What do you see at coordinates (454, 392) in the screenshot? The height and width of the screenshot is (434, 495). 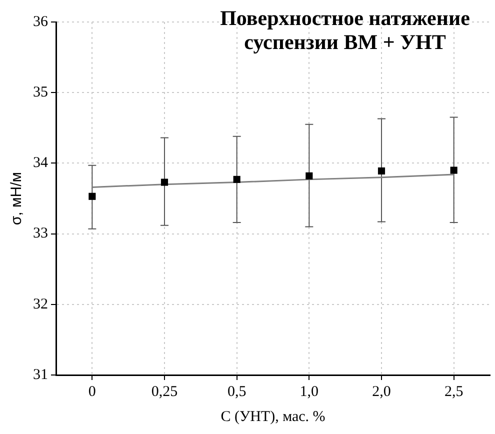 I see `x-tick-label: 2,5` at bounding box center [454, 392].